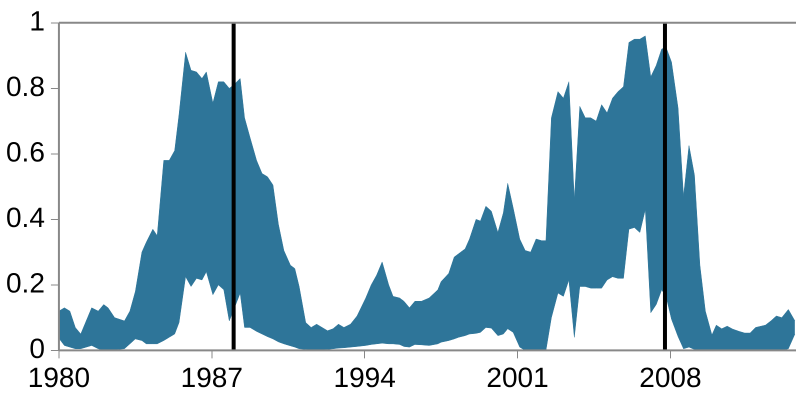 Image resolution: width=796 pixels, height=400 pixels. What do you see at coordinates (670, 377) in the screenshot?
I see `x-tick-label: 2008` at bounding box center [670, 377].